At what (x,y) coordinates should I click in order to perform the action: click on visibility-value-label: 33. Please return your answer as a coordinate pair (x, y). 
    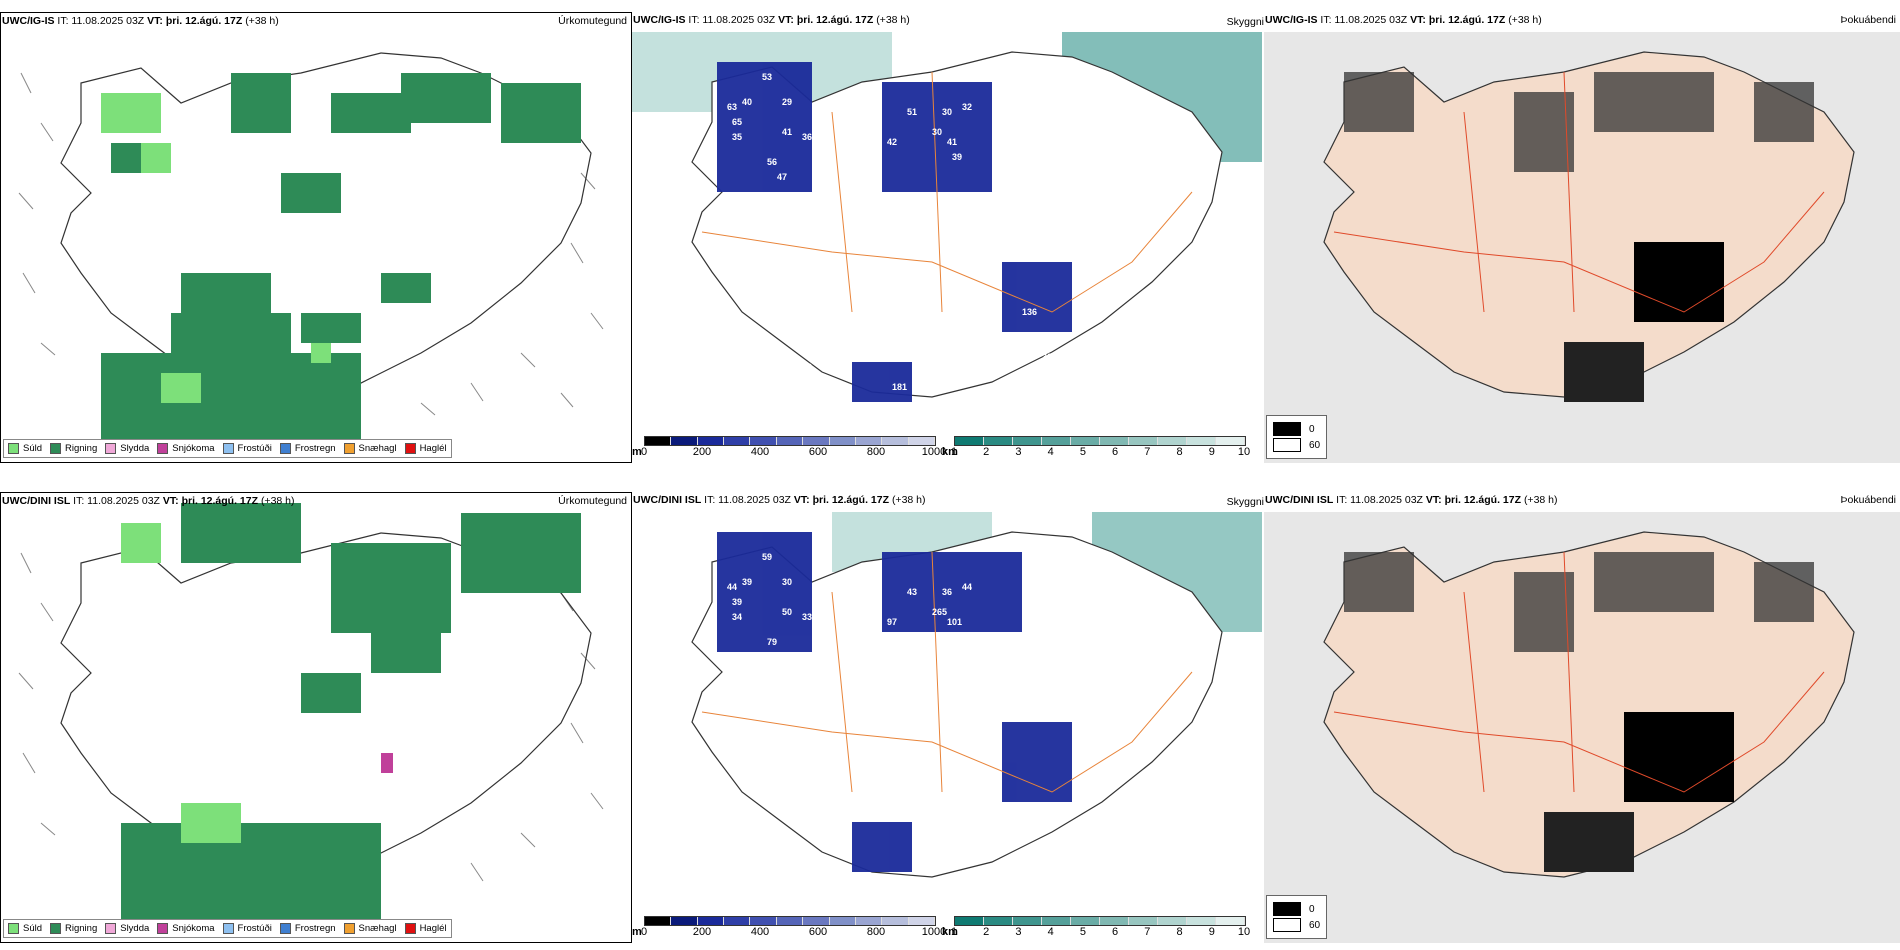
    Looking at the image, I should click on (927, 407).